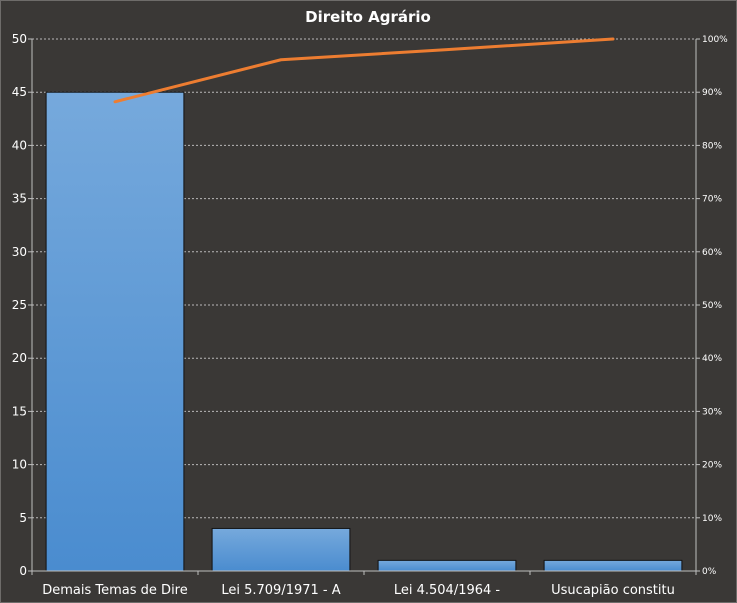 Image resolution: width=737 pixels, height=603 pixels. What do you see at coordinates (712, 93) in the screenshot?
I see `y2-tick-label: 90%` at bounding box center [712, 93].